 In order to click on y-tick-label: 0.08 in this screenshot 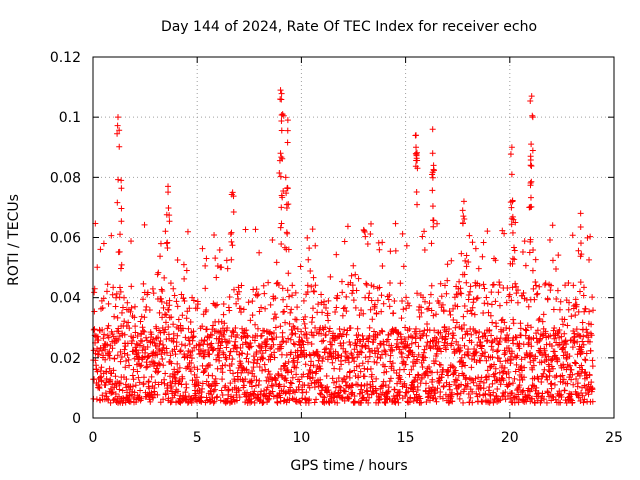, I will do `click(65, 178)`.